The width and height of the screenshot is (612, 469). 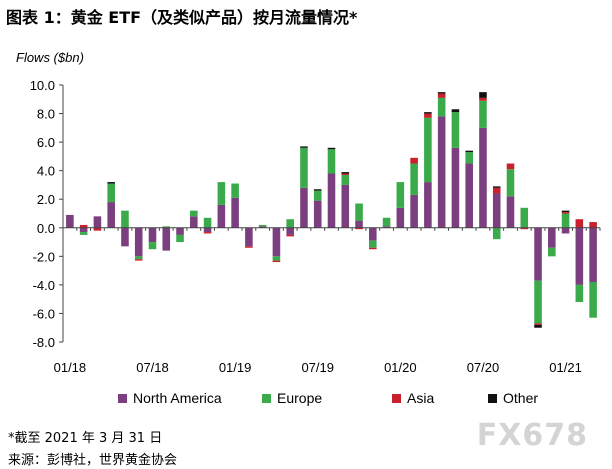 I want to click on bar-europe-07/19, so click(x=317, y=195).